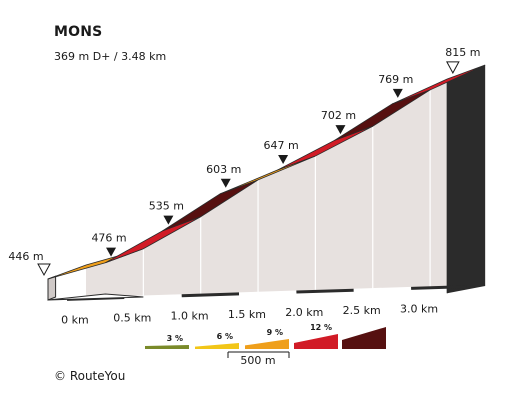  What do you see at coordinates (247, 314) in the screenshot?
I see `x-tick-label-3: 1.5 km` at bounding box center [247, 314].